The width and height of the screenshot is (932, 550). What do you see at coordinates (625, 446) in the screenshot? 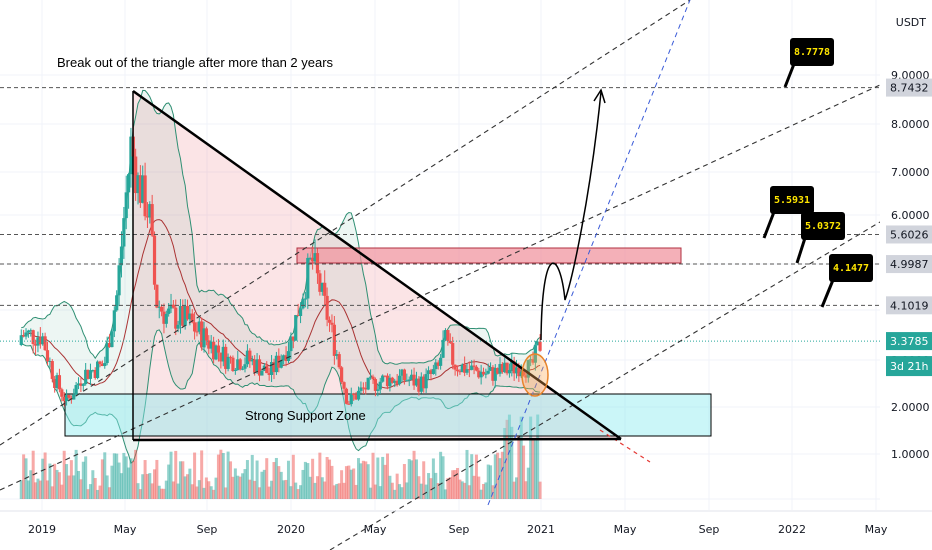
I see `triangle-apex-extension` at bounding box center [625, 446].